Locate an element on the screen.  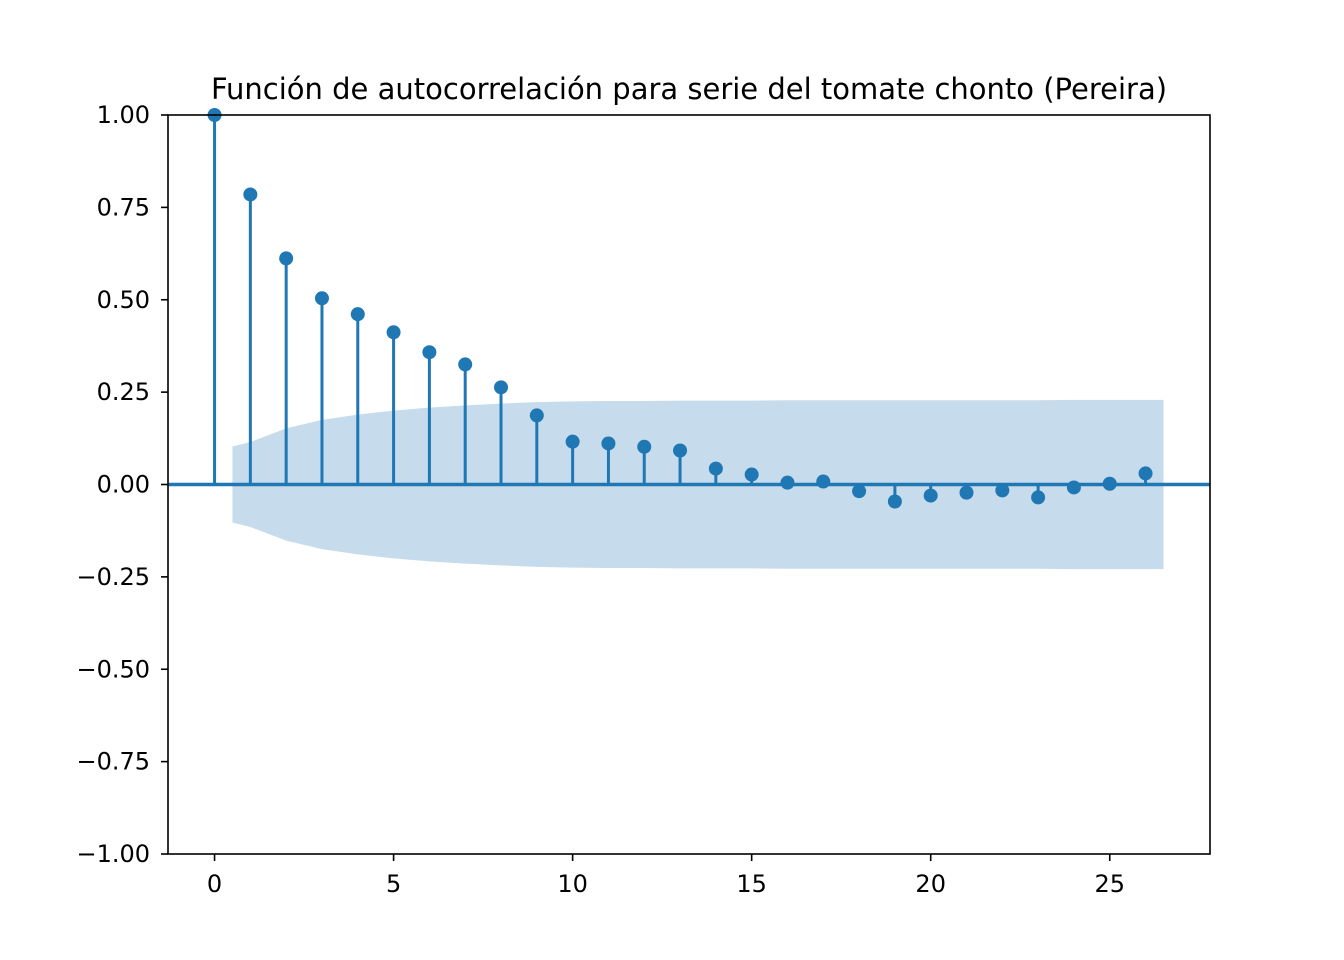
y-tick-label-7: −0.75 is located at coordinates (113, 762).